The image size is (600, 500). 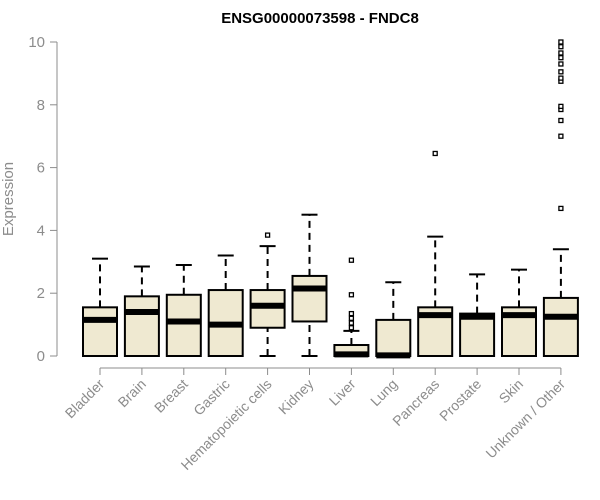 I want to click on box-4-iqr, so click(x=267, y=309).